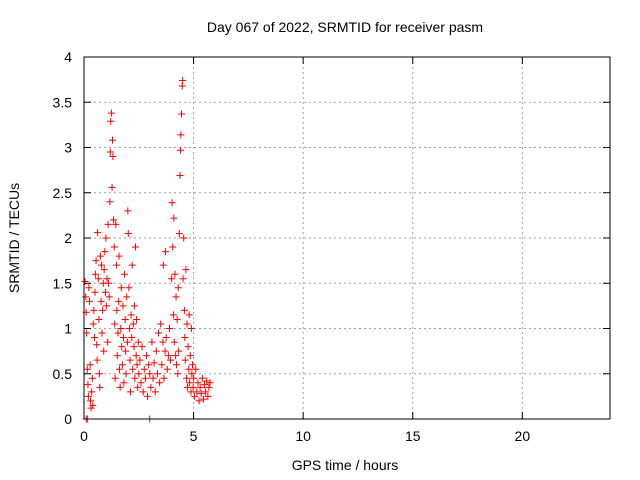  I want to click on y-tick-label: 0, so click(68, 419).